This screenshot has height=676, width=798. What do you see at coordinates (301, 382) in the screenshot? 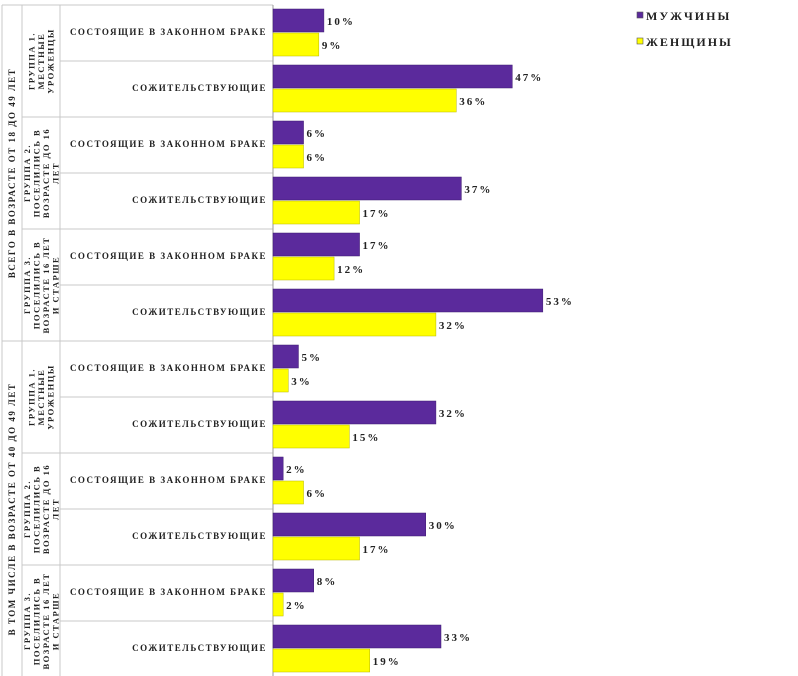
I see `data-label-women: 3%` at bounding box center [301, 382].